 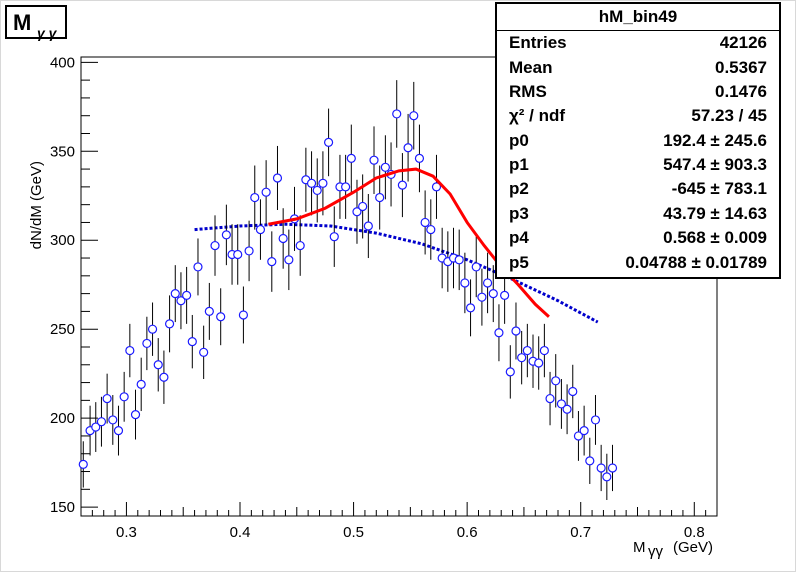 I want to click on title-main: M, so click(x=22, y=23).